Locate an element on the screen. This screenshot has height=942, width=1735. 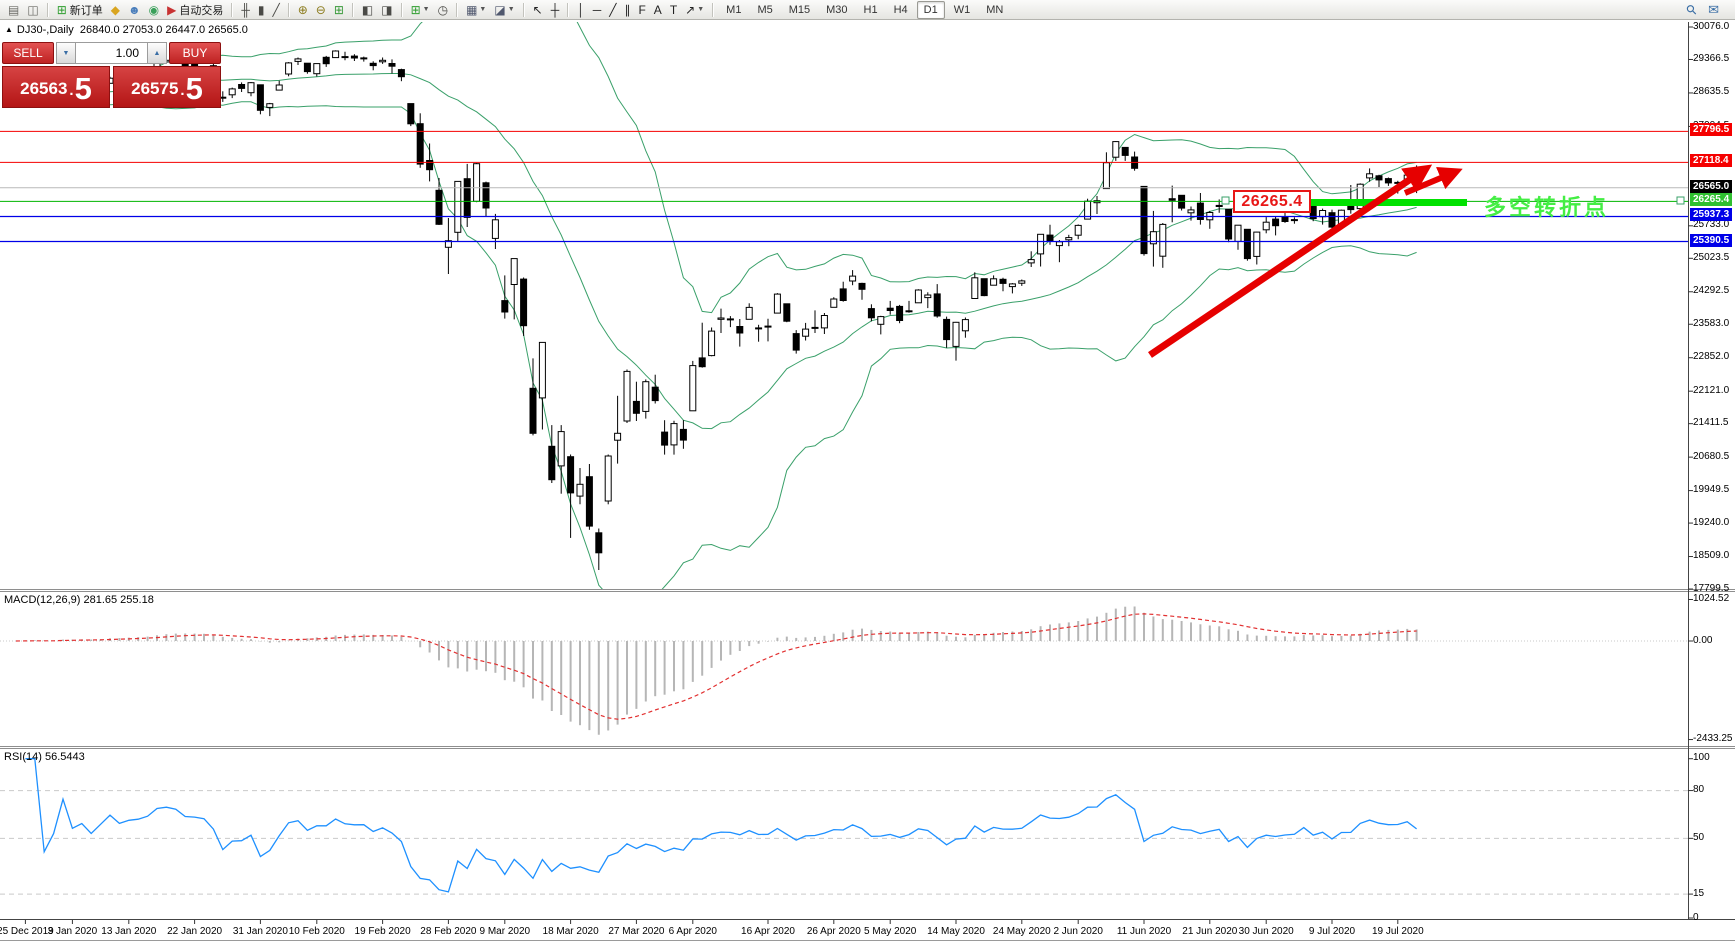
date-axis-label: 3 Jan 2020 is located at coordinates (72, 931).